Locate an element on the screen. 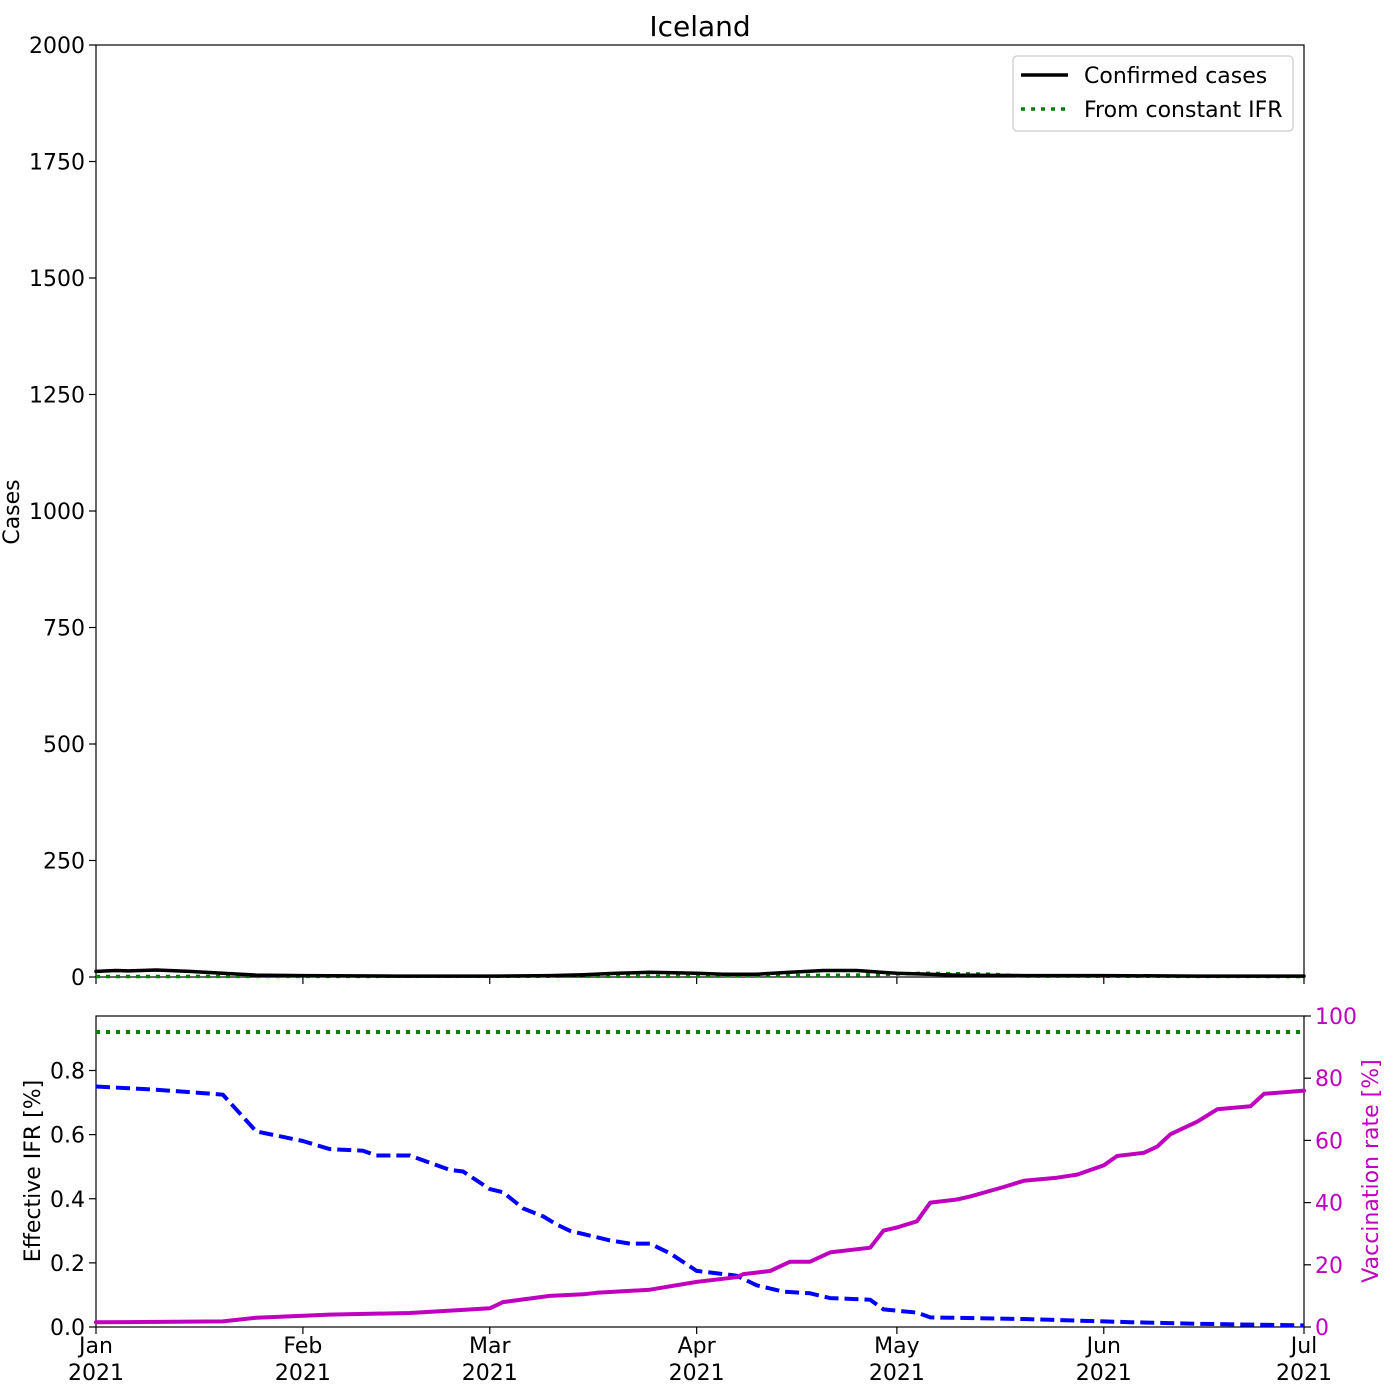 The width and height of the screenshot is (1400, 1400). x-tick-label-month: Mar is located at coordinates (490, 1346).